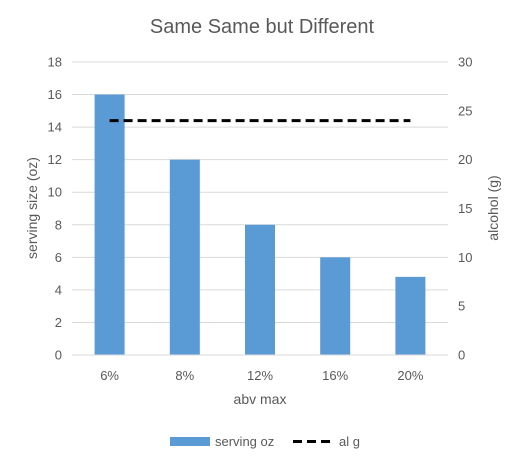 This screenshot has width=524, height=468. Describe the element at coordinates (335, 375) in the screenshot. I see `x-tick-label: 16%` at that location.